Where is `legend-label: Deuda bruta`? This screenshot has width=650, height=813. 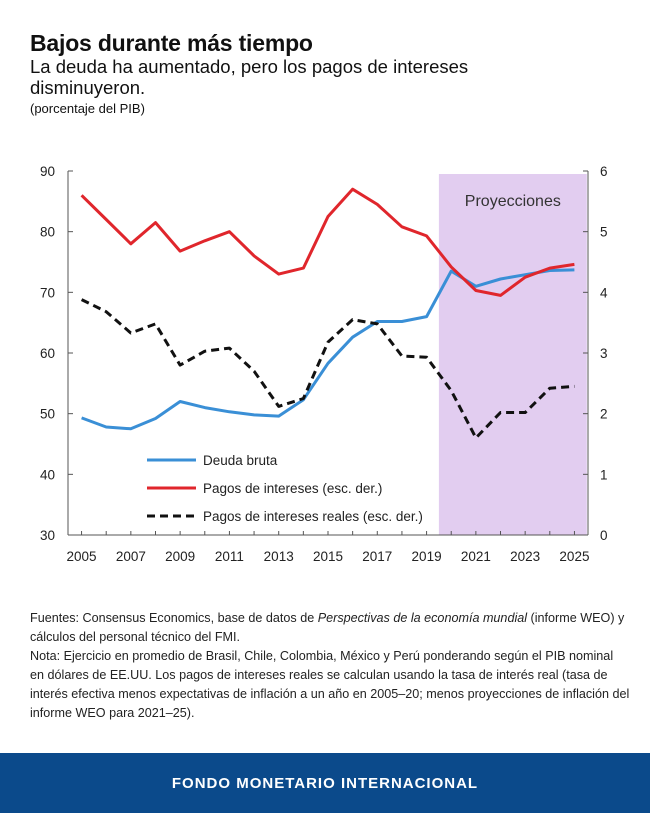 legend-label: Deuda bruta is located at coordinates (240, 460).